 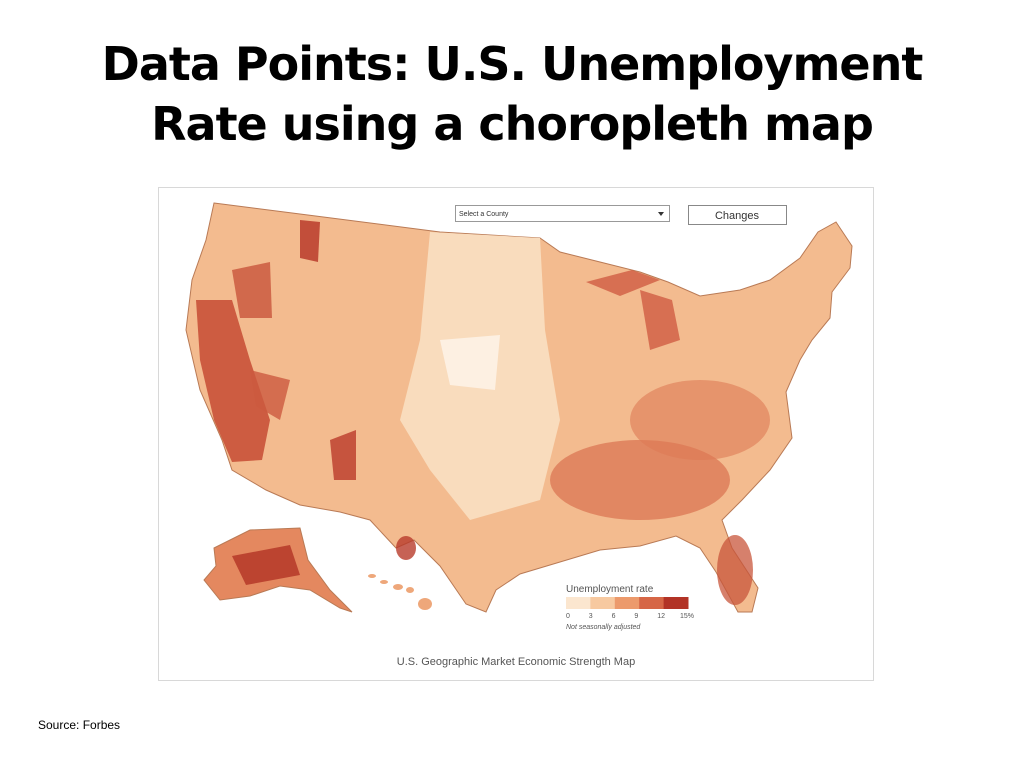 What do you see at coordinates (614, 616) in the screenshot?
I see `legend-tick-label: 6` at bounding box center [614, 616].